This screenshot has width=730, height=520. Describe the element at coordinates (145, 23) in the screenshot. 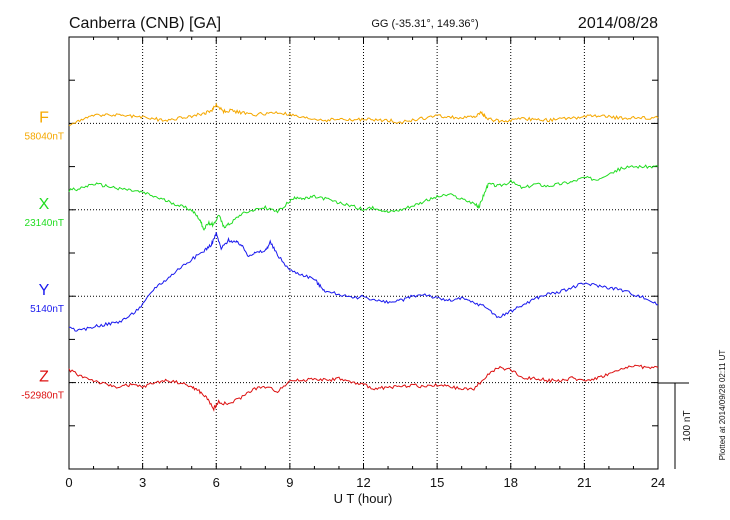

I see `chart-title: Canberra (CNB) [GA]` at that location.